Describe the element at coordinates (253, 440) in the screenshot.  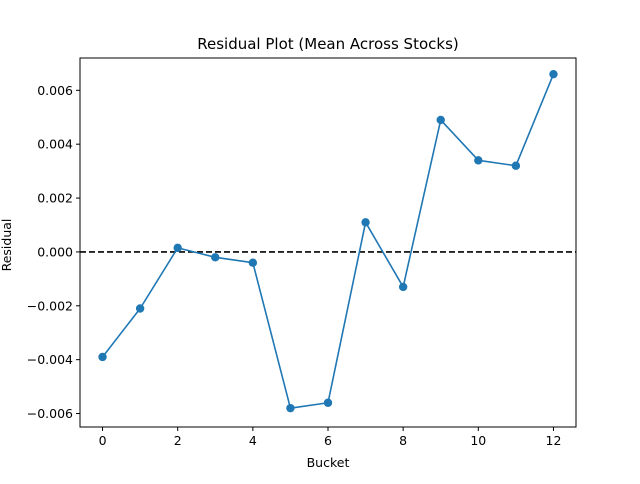
I see `x-tick-label: 4` at that location.